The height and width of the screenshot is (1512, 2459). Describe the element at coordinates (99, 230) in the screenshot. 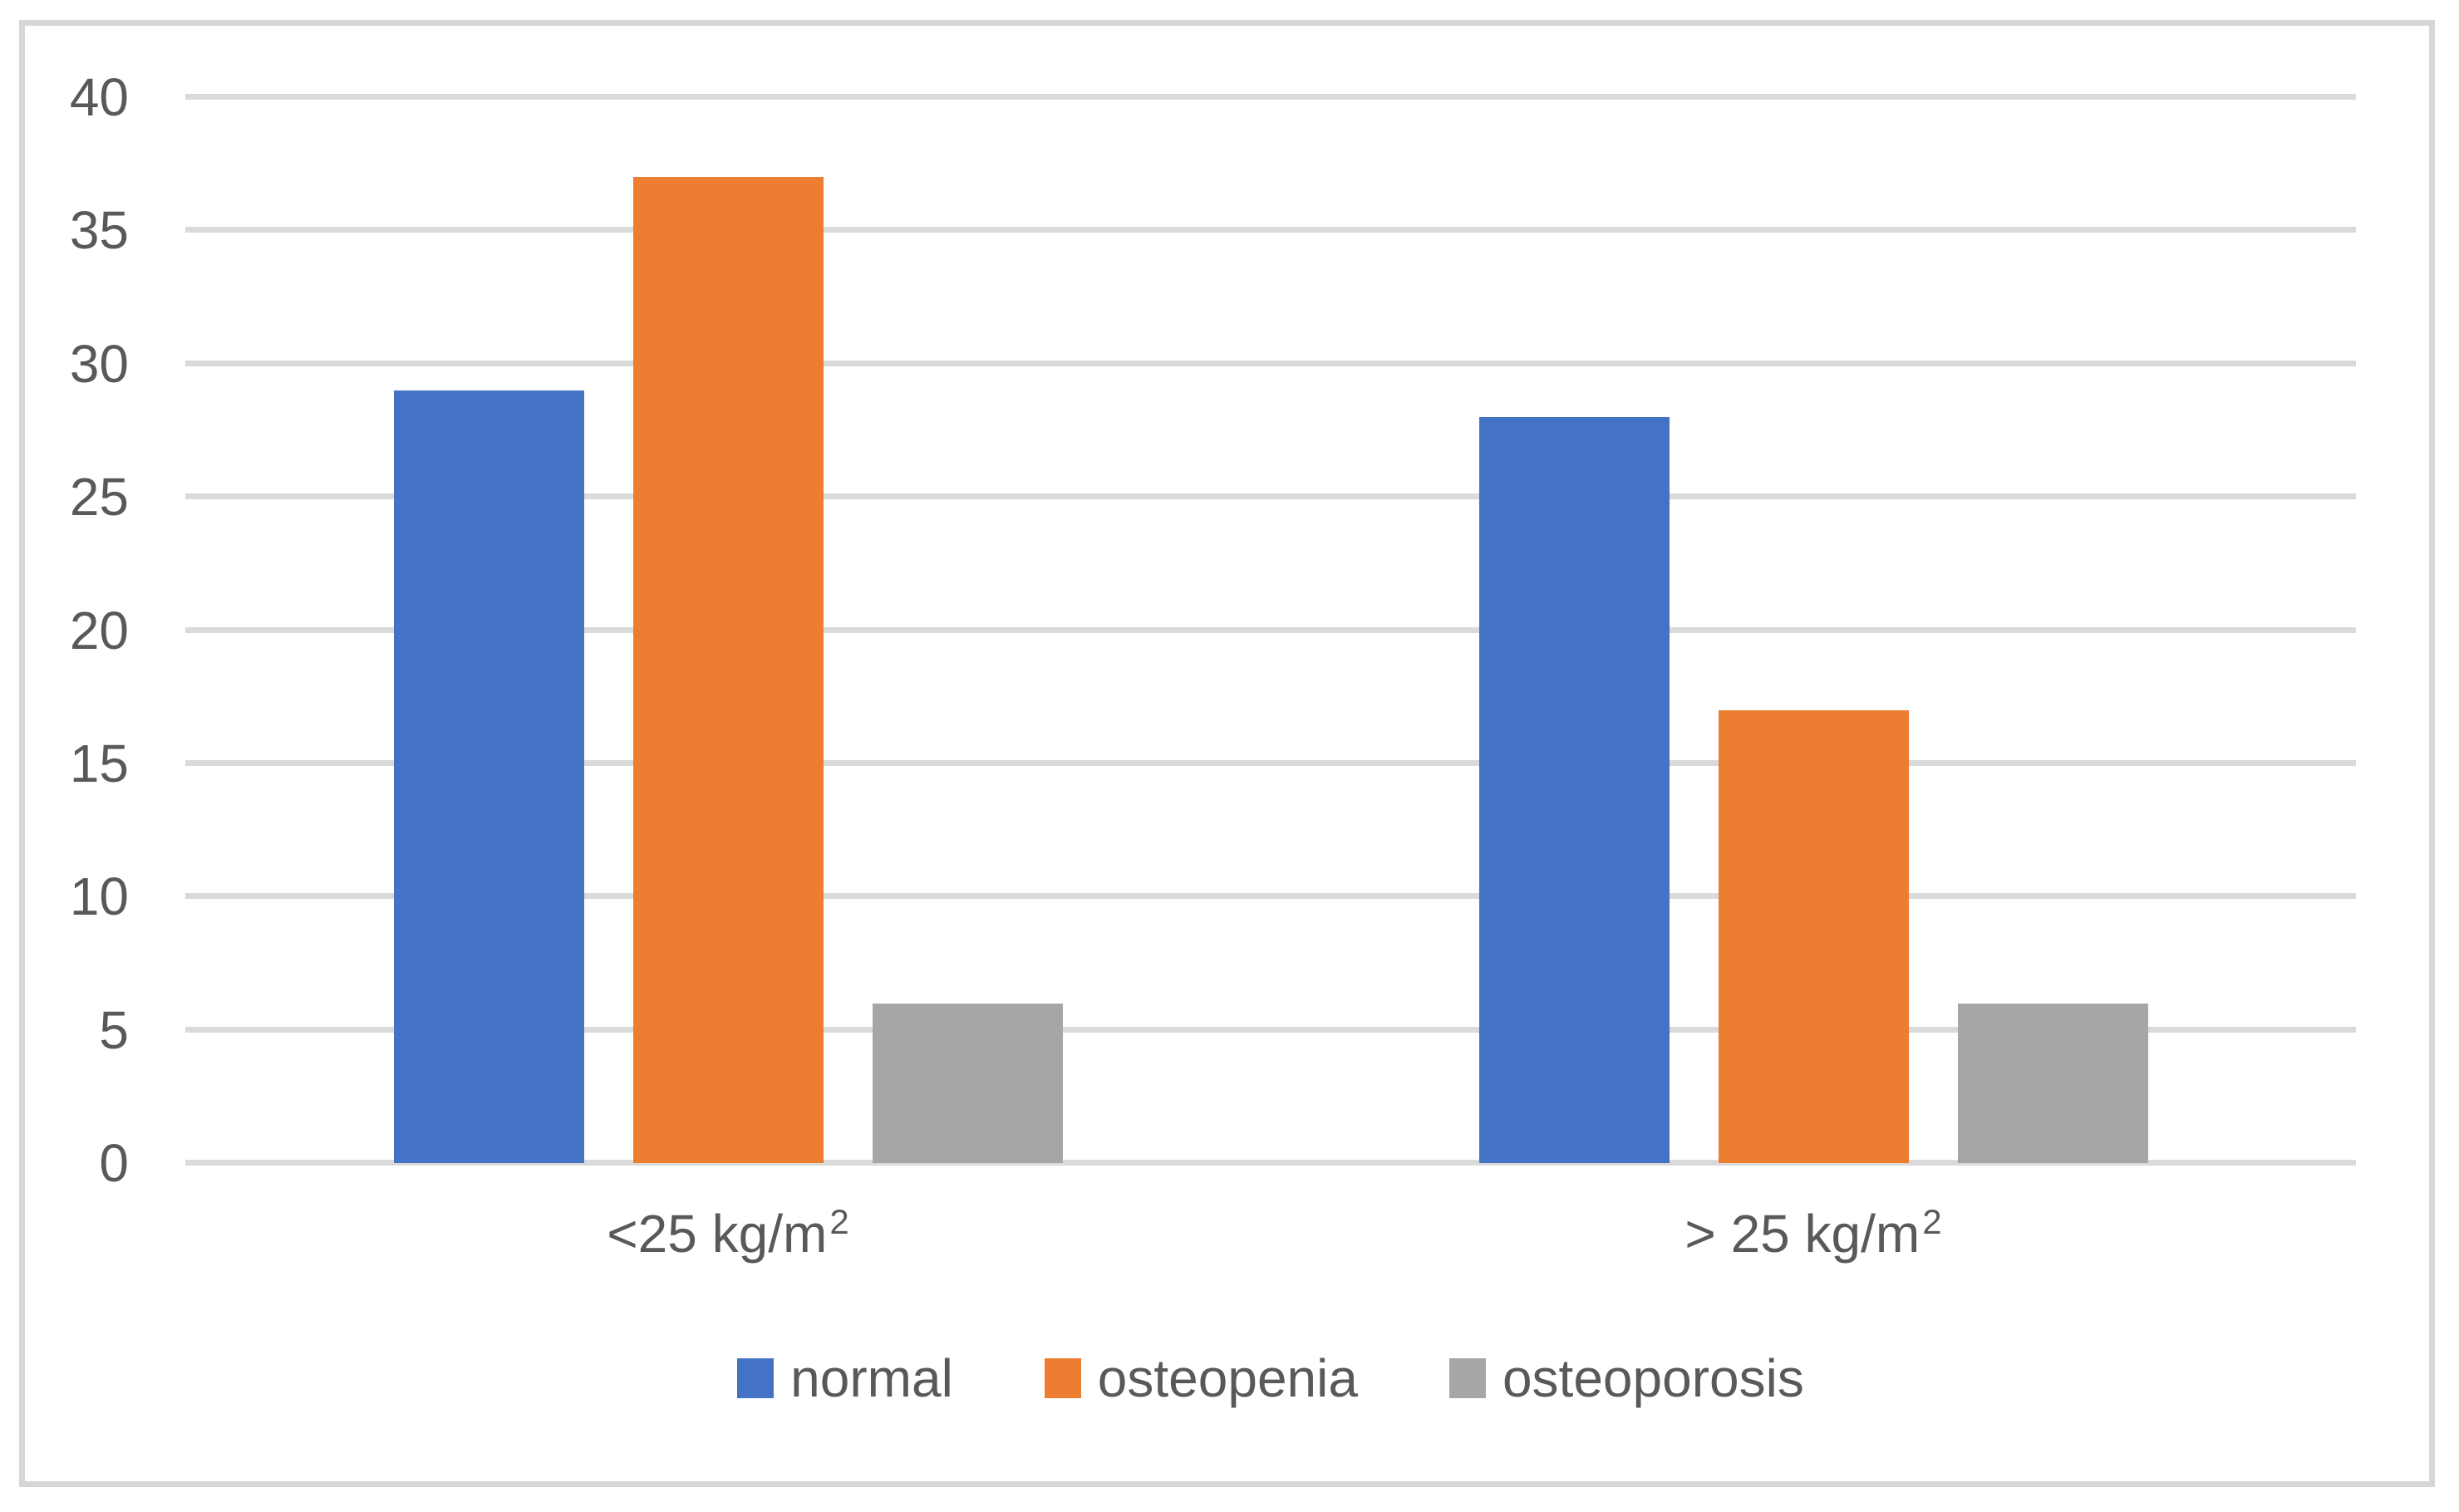

I see `y-tick-label: 35` at that location.